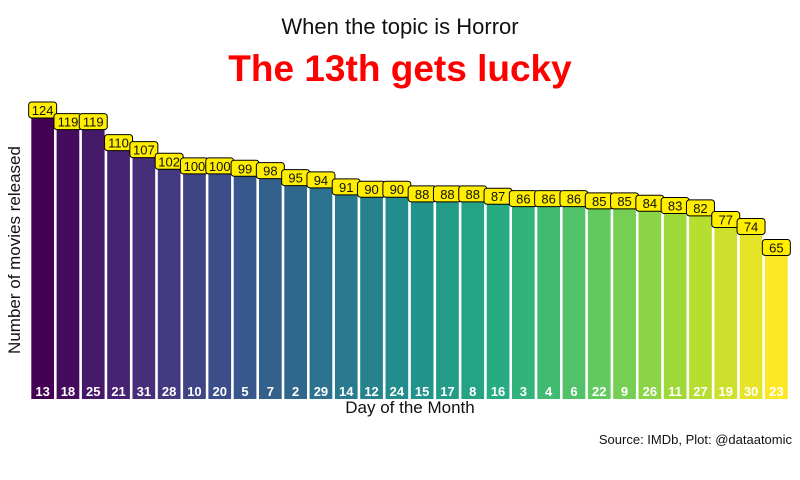  Describe the element at coordinates (371, 391) in the screenshot. I see `tick-label-day: 12` at that location.